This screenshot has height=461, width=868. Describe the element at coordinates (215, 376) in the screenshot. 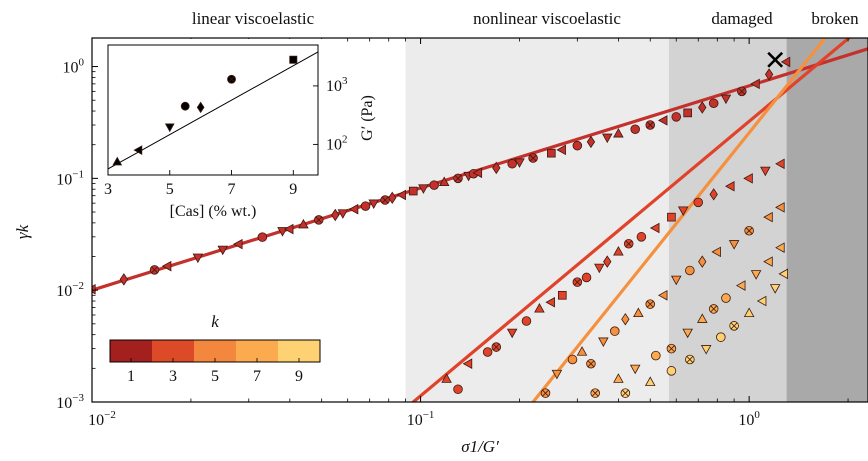

I see `colorbar-tick-label-2: 5` at that location.